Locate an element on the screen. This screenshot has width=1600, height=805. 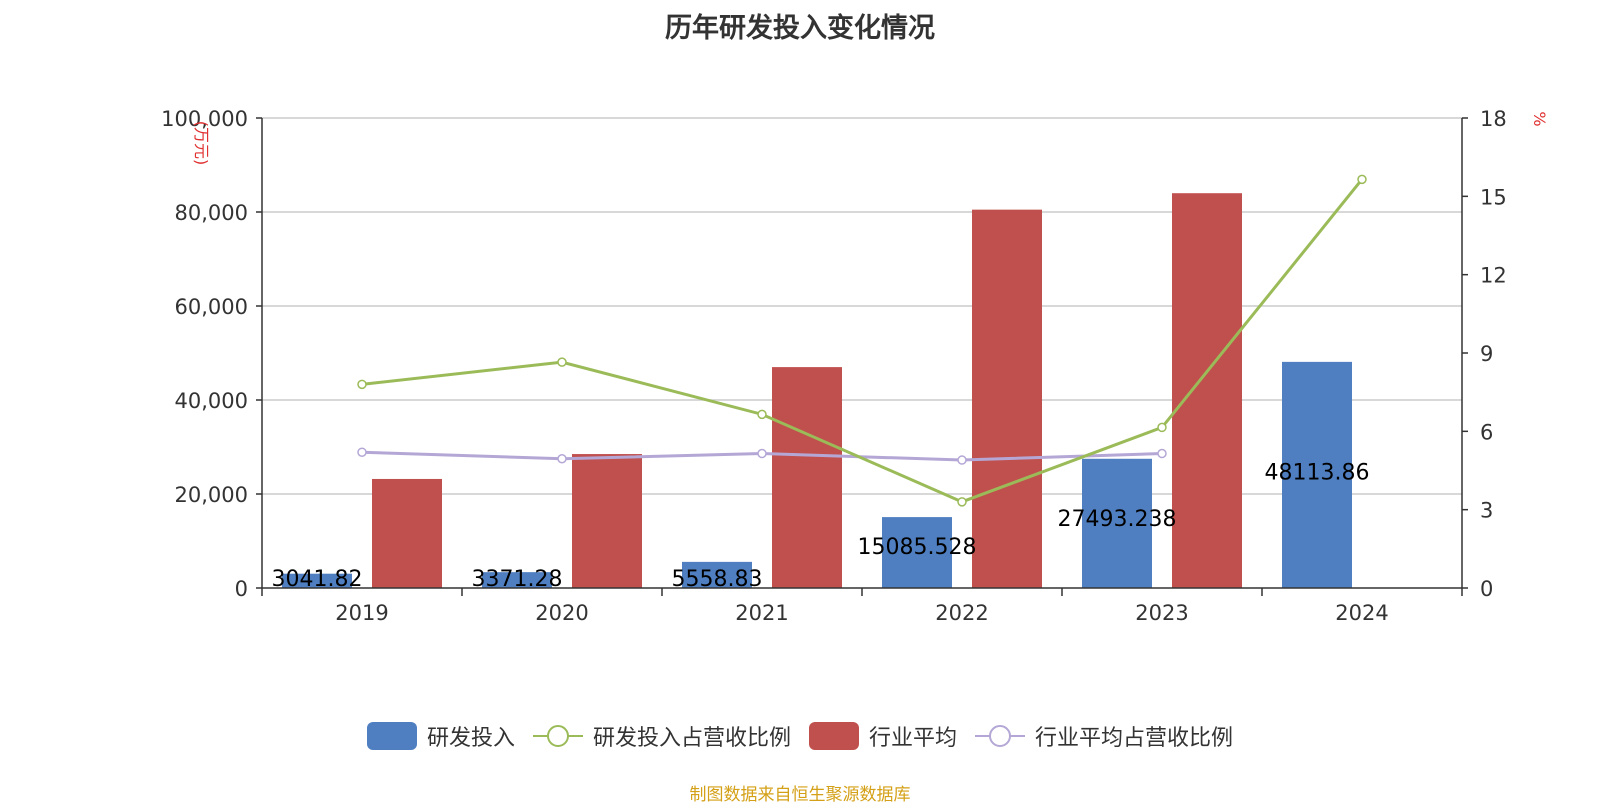
bar-rd-2019 is located at coordinates (317, 580).